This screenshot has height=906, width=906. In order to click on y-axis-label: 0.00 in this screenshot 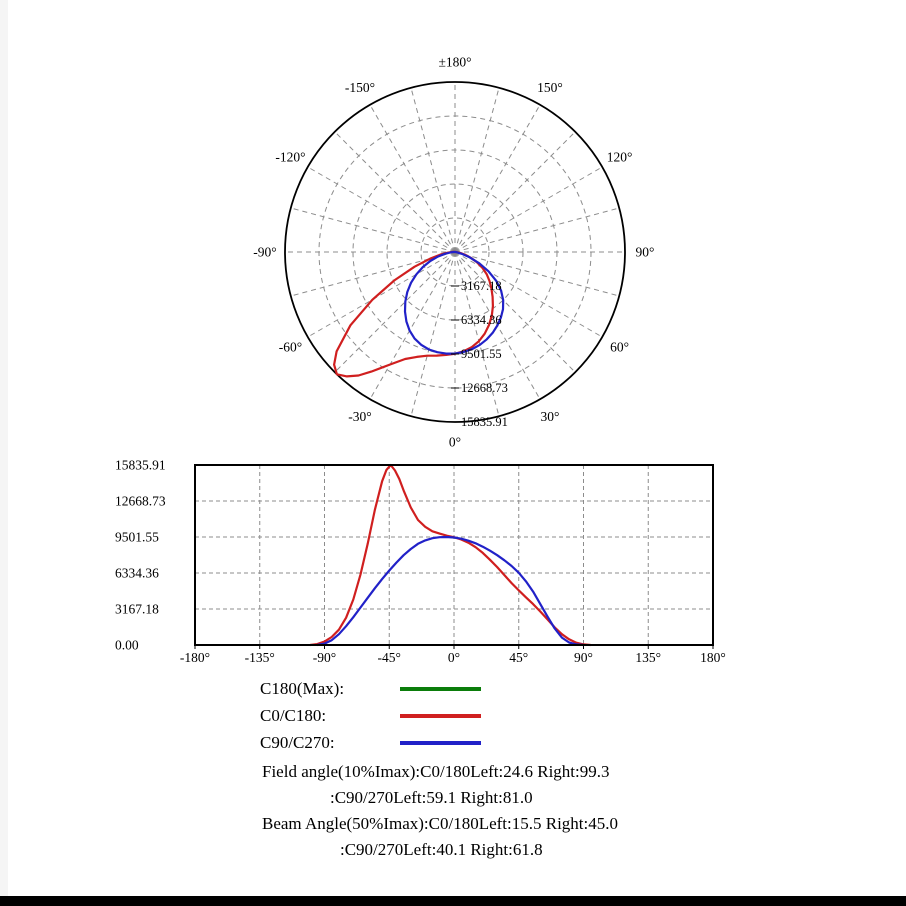, I will do `click(127, 645)`.